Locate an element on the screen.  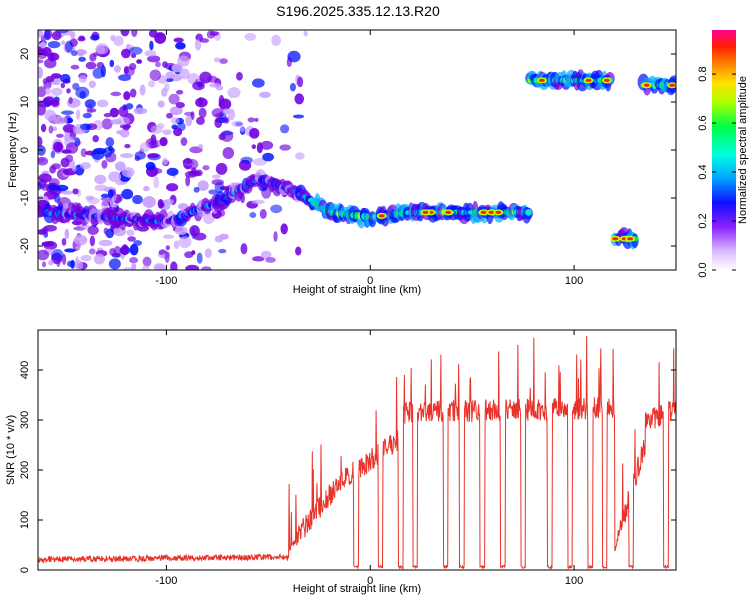
y-tick-label: -10 is located at coordinates (25, 198).